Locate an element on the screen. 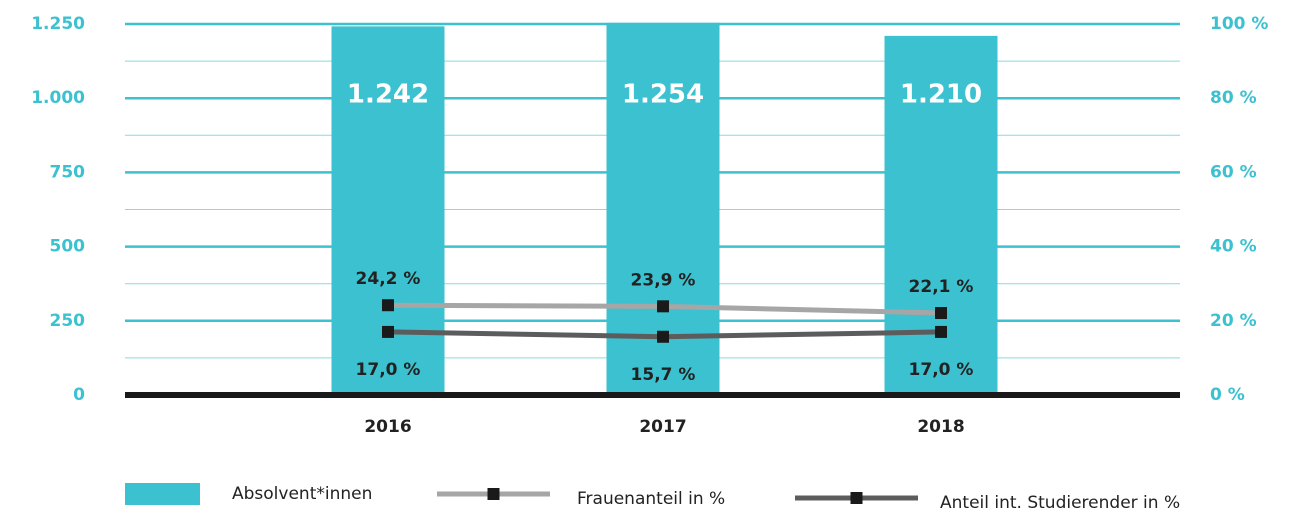  y2-tick-label: 60 % is located at coordinates (1233, 172).